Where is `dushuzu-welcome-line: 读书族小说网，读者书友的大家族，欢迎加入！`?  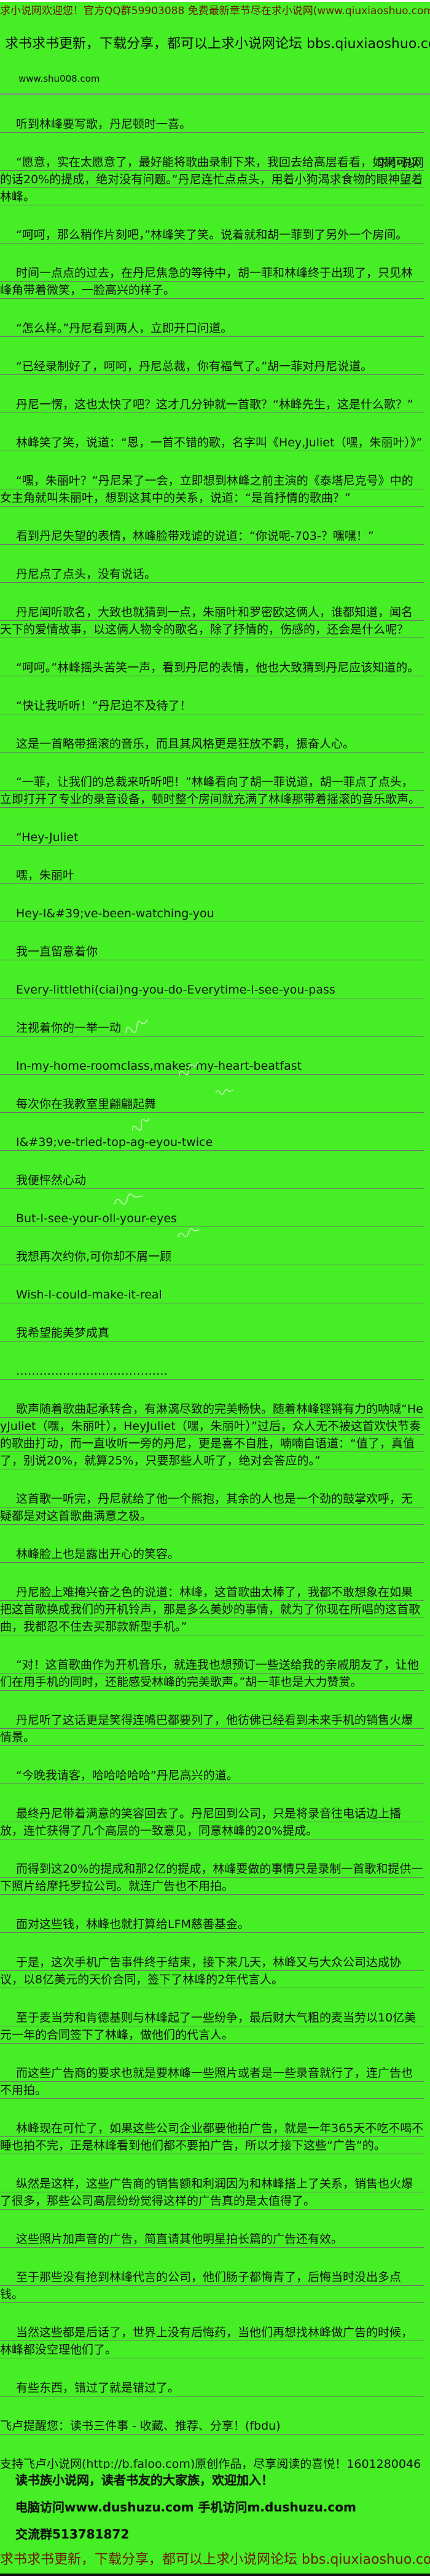
dushuzu-welcome-line: 读书族小说网，读者书友的大家族，欢迎加入！ is located at coordinates (144, 2480).